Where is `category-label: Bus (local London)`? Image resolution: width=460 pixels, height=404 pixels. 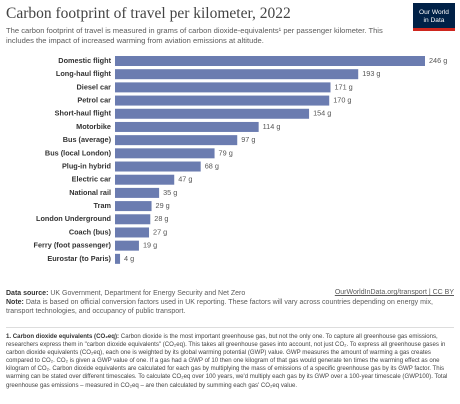
category-label: Bus (local London) is located at coordinates (78, 152).